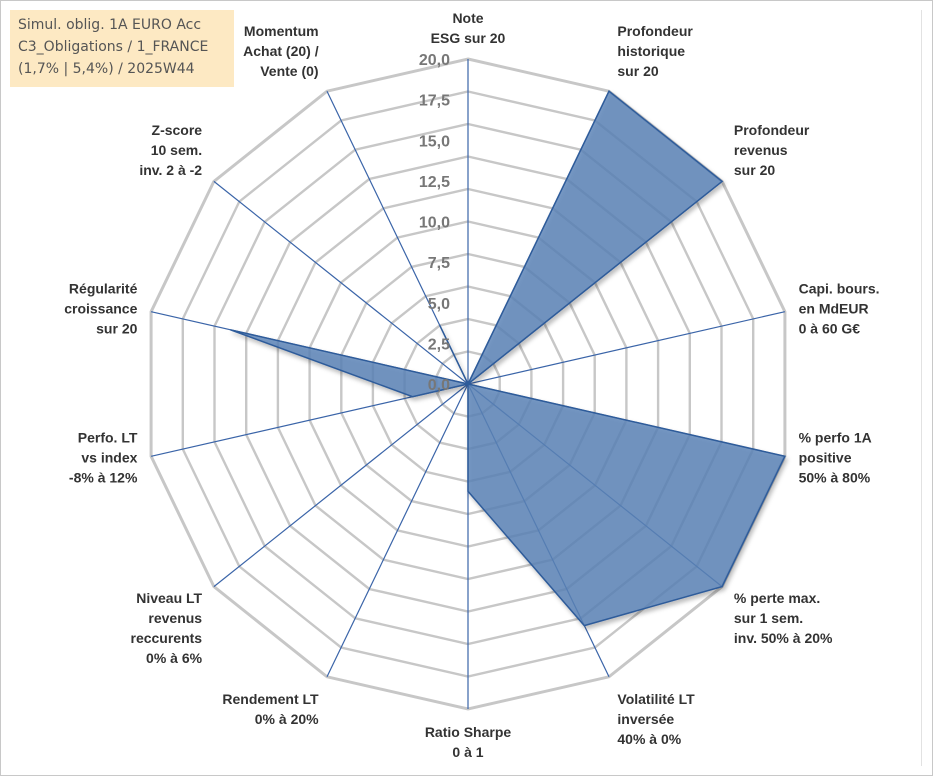  Describe the element at coordinates (103, 458) in the screenshot. I see `axis-label-11: Perfo. LT vs index -8% à 12%` at that location.